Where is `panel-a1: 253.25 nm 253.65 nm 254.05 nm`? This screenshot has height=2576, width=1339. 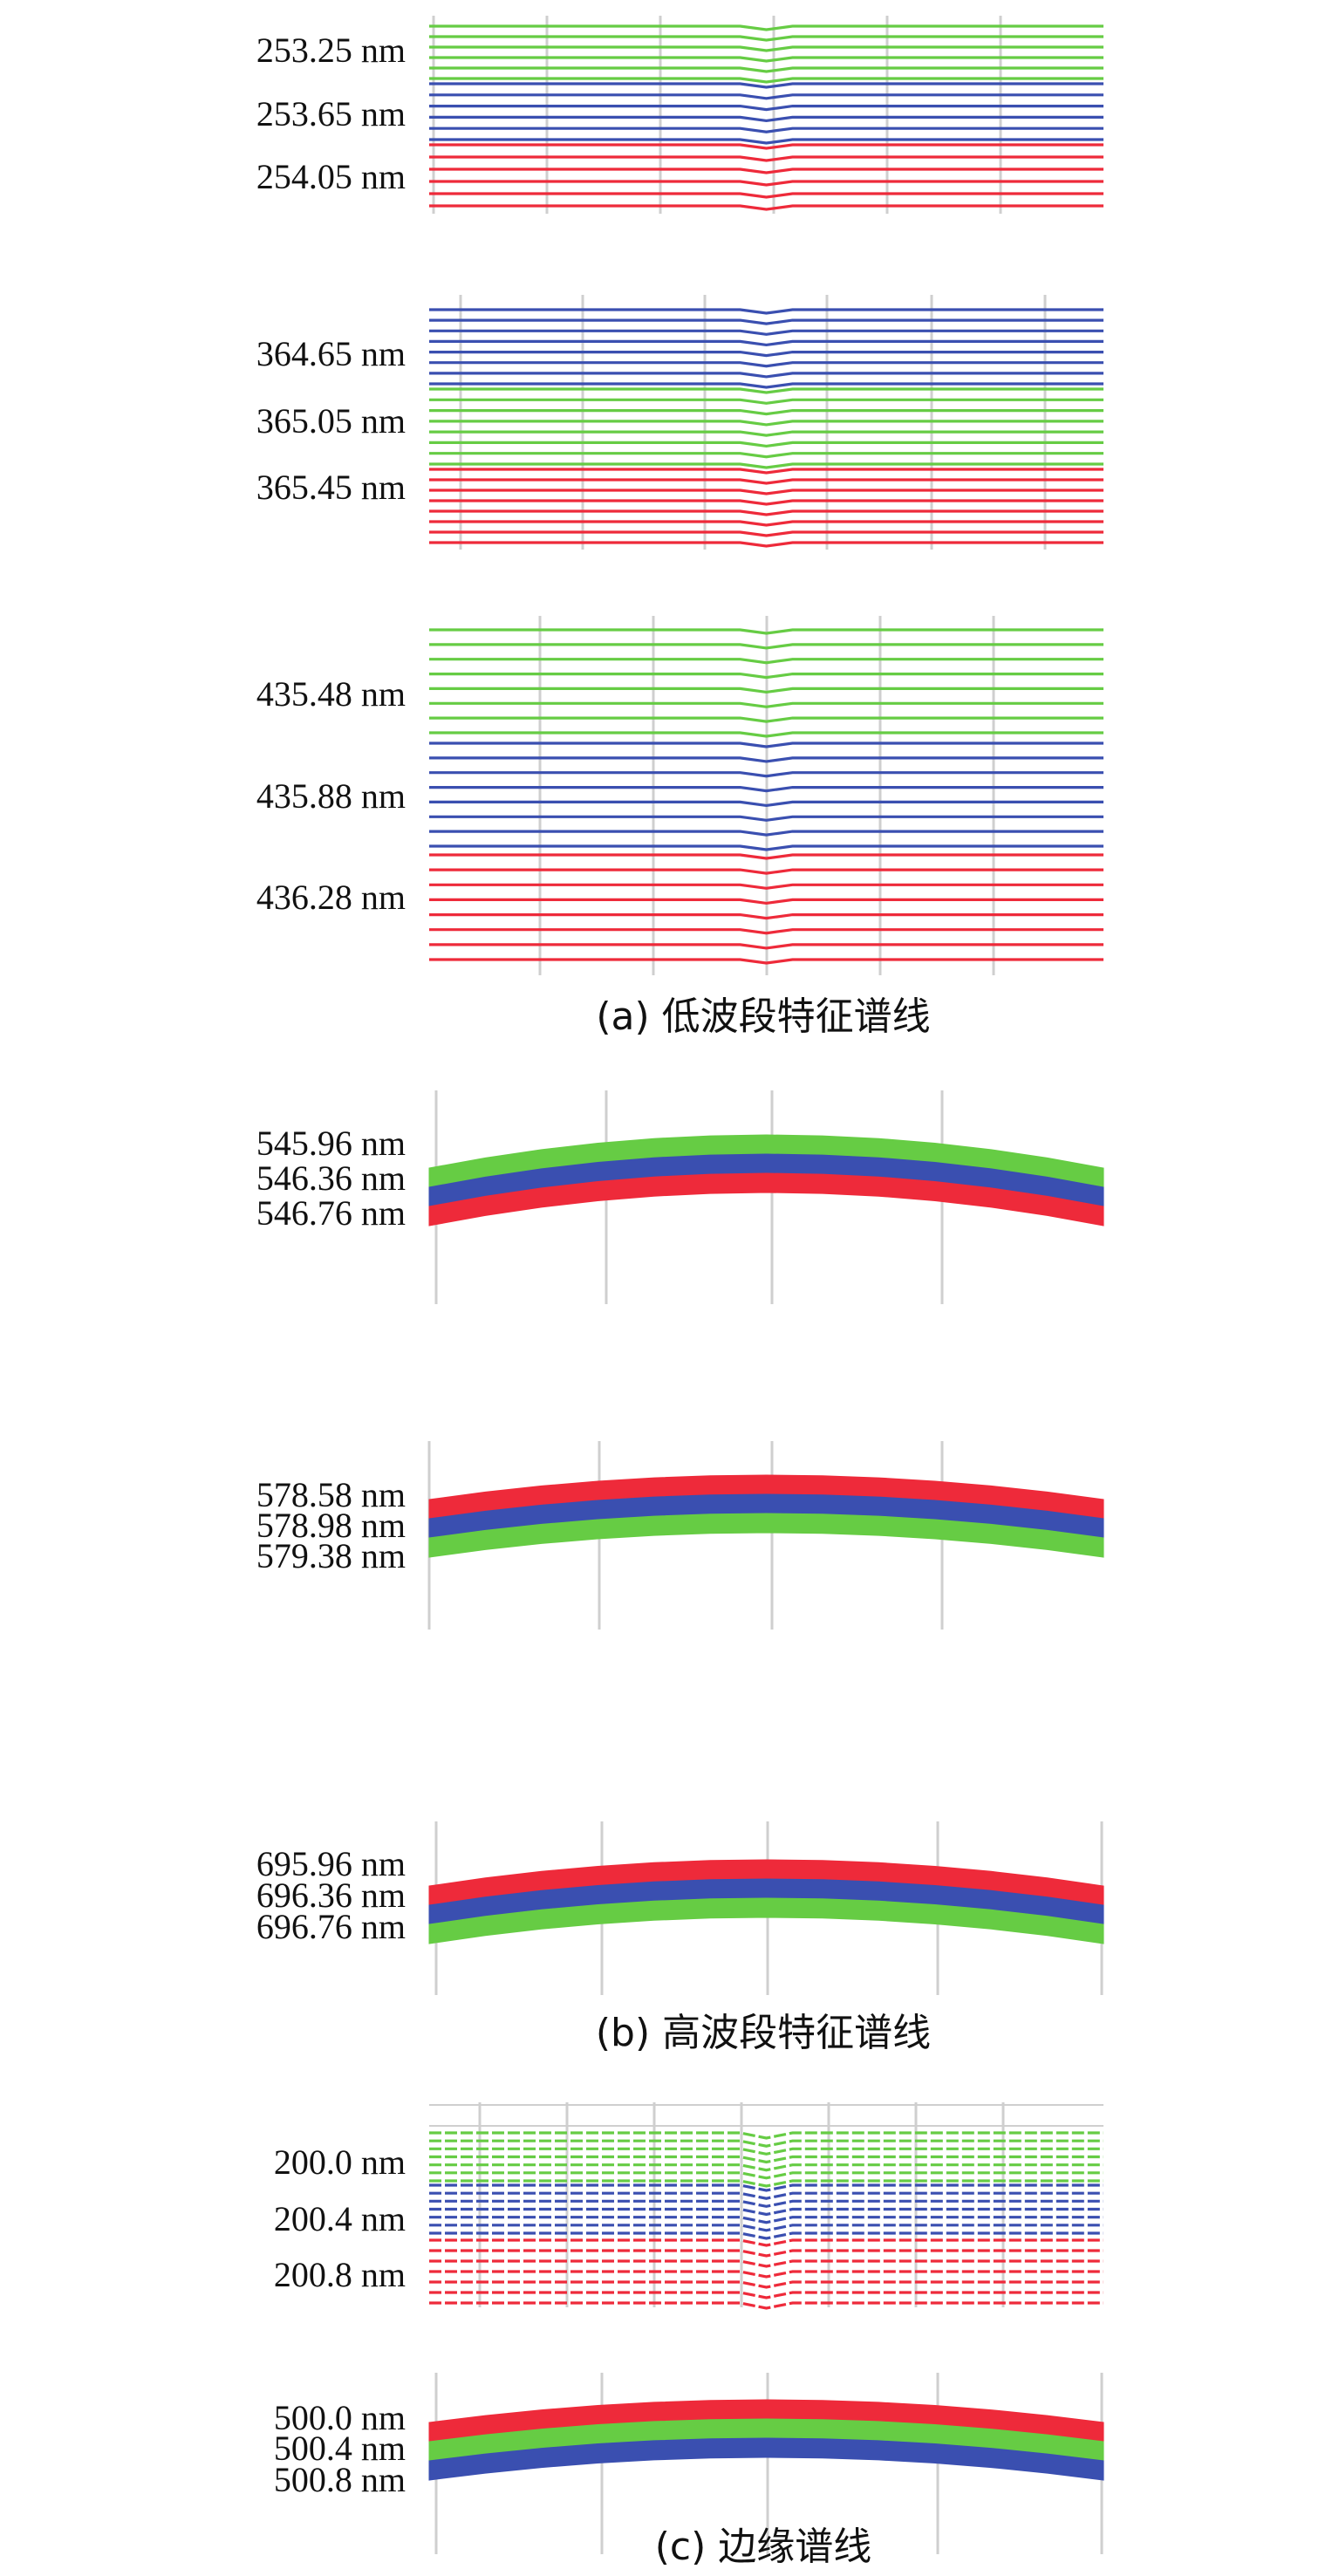 panel-a1: 253.25 nm 253.65 nm 254.05 nm is located at coordinates (679, 115).